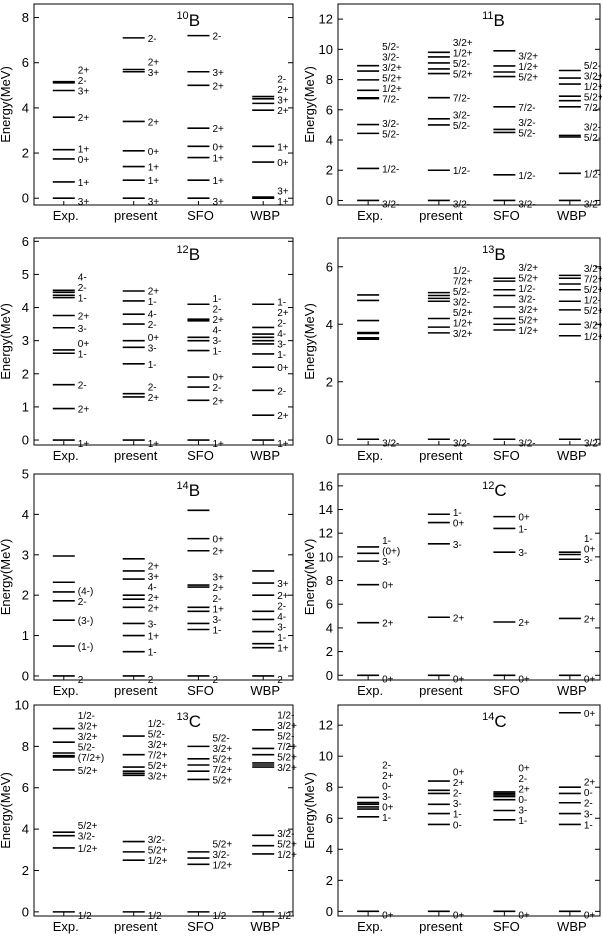 This screenshot has height=936, width=602. I want to click on y-tick-label: 0, so click(329, 200).